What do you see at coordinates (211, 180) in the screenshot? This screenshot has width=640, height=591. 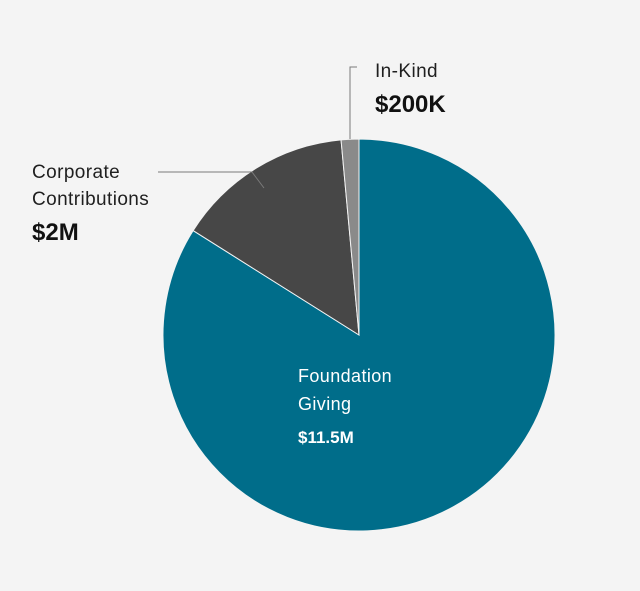 I see `leader-line-corporate` at bounding box center [211, 180].